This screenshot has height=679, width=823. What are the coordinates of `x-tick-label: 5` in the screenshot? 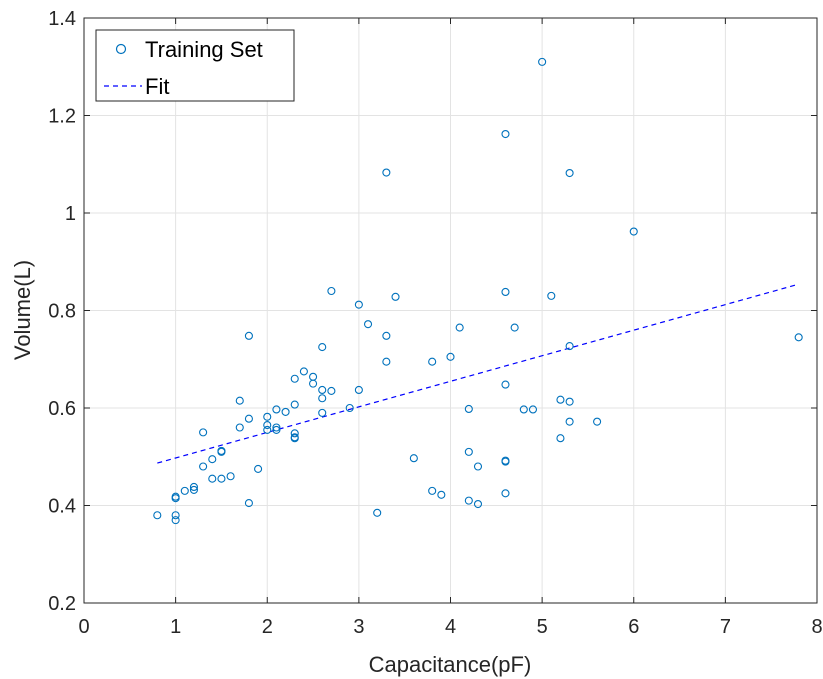 It's located at (542, 627).